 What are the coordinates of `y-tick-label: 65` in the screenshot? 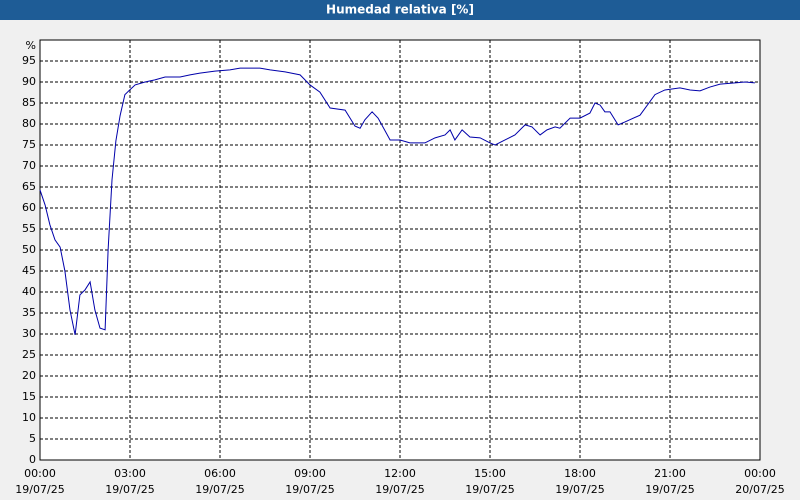 It's located at (29, 186).